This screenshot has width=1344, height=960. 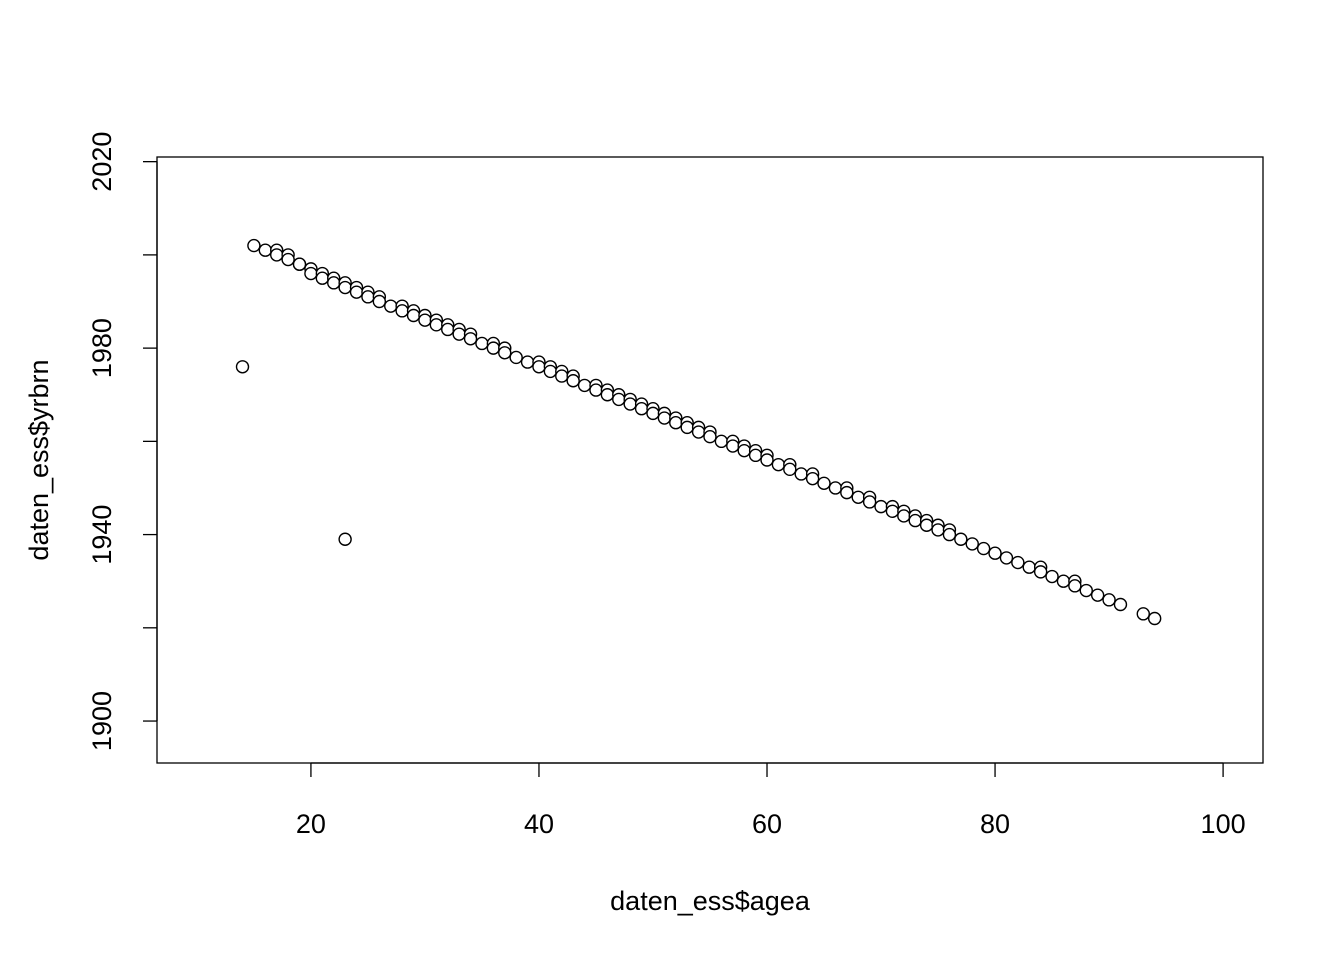 I want to click on y-tick-label: 1900, so click(x=102, y=721).